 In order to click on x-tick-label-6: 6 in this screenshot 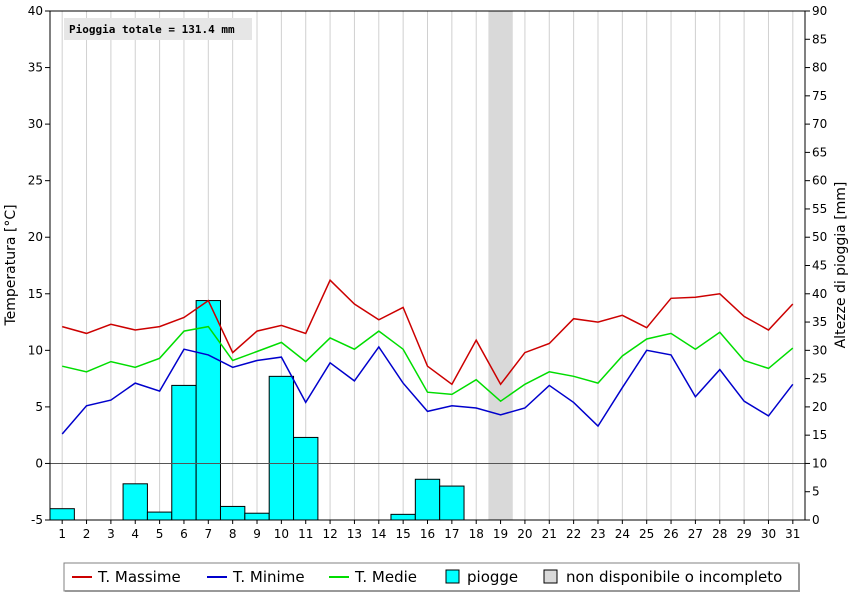, I will do `click(184, 534)`.